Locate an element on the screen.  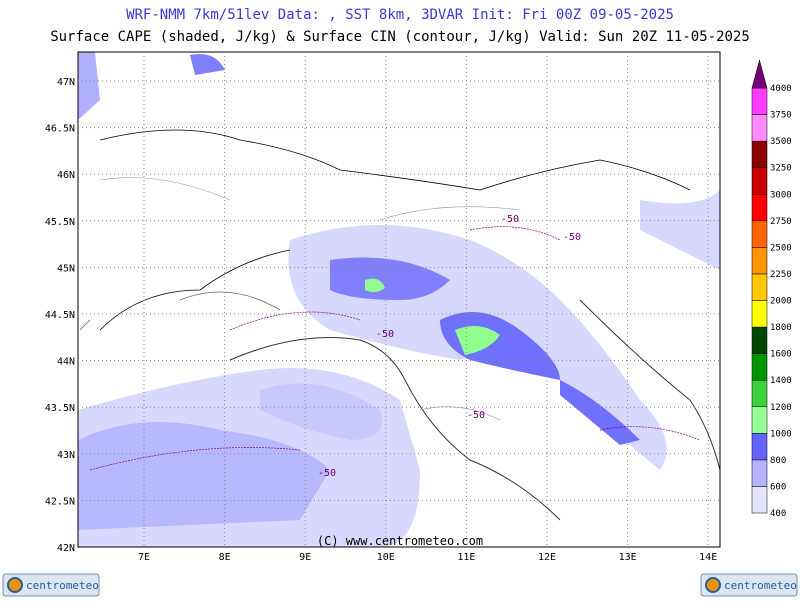
lat-label: 42.5N is located at coordinates (60, 501).